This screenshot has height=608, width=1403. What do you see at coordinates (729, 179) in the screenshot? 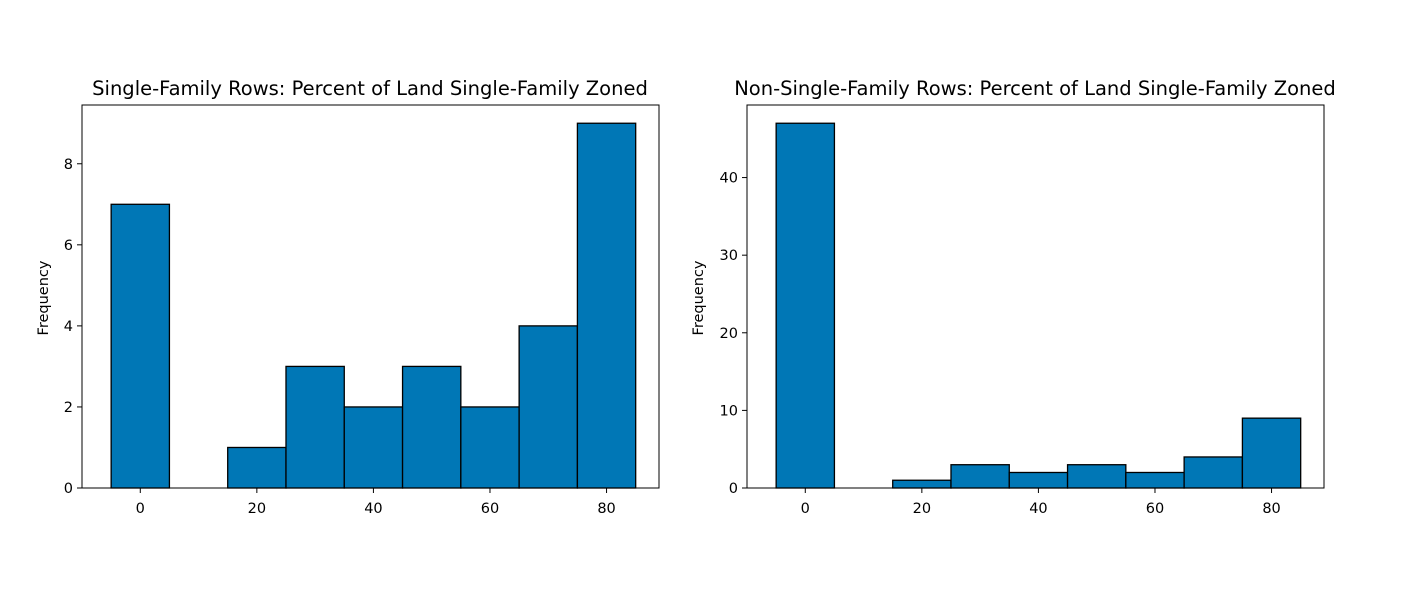
I see `y-tick-label: 40` at bounding box center [729, 179].